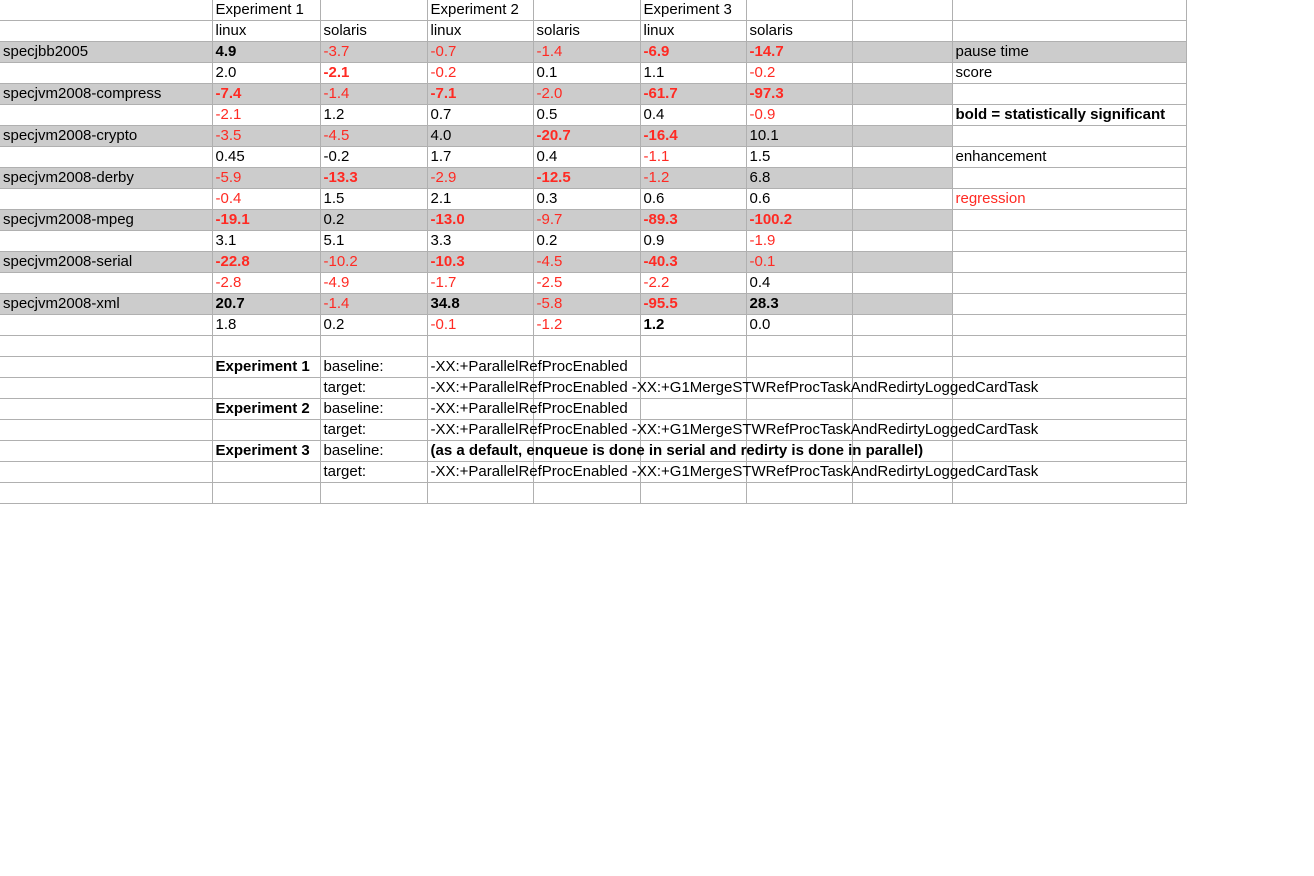  What do you see at coordinates (266, 10) in the screenshot?
I see `experiment-header-1: Experiment 1` at bounding box center [266, 10].